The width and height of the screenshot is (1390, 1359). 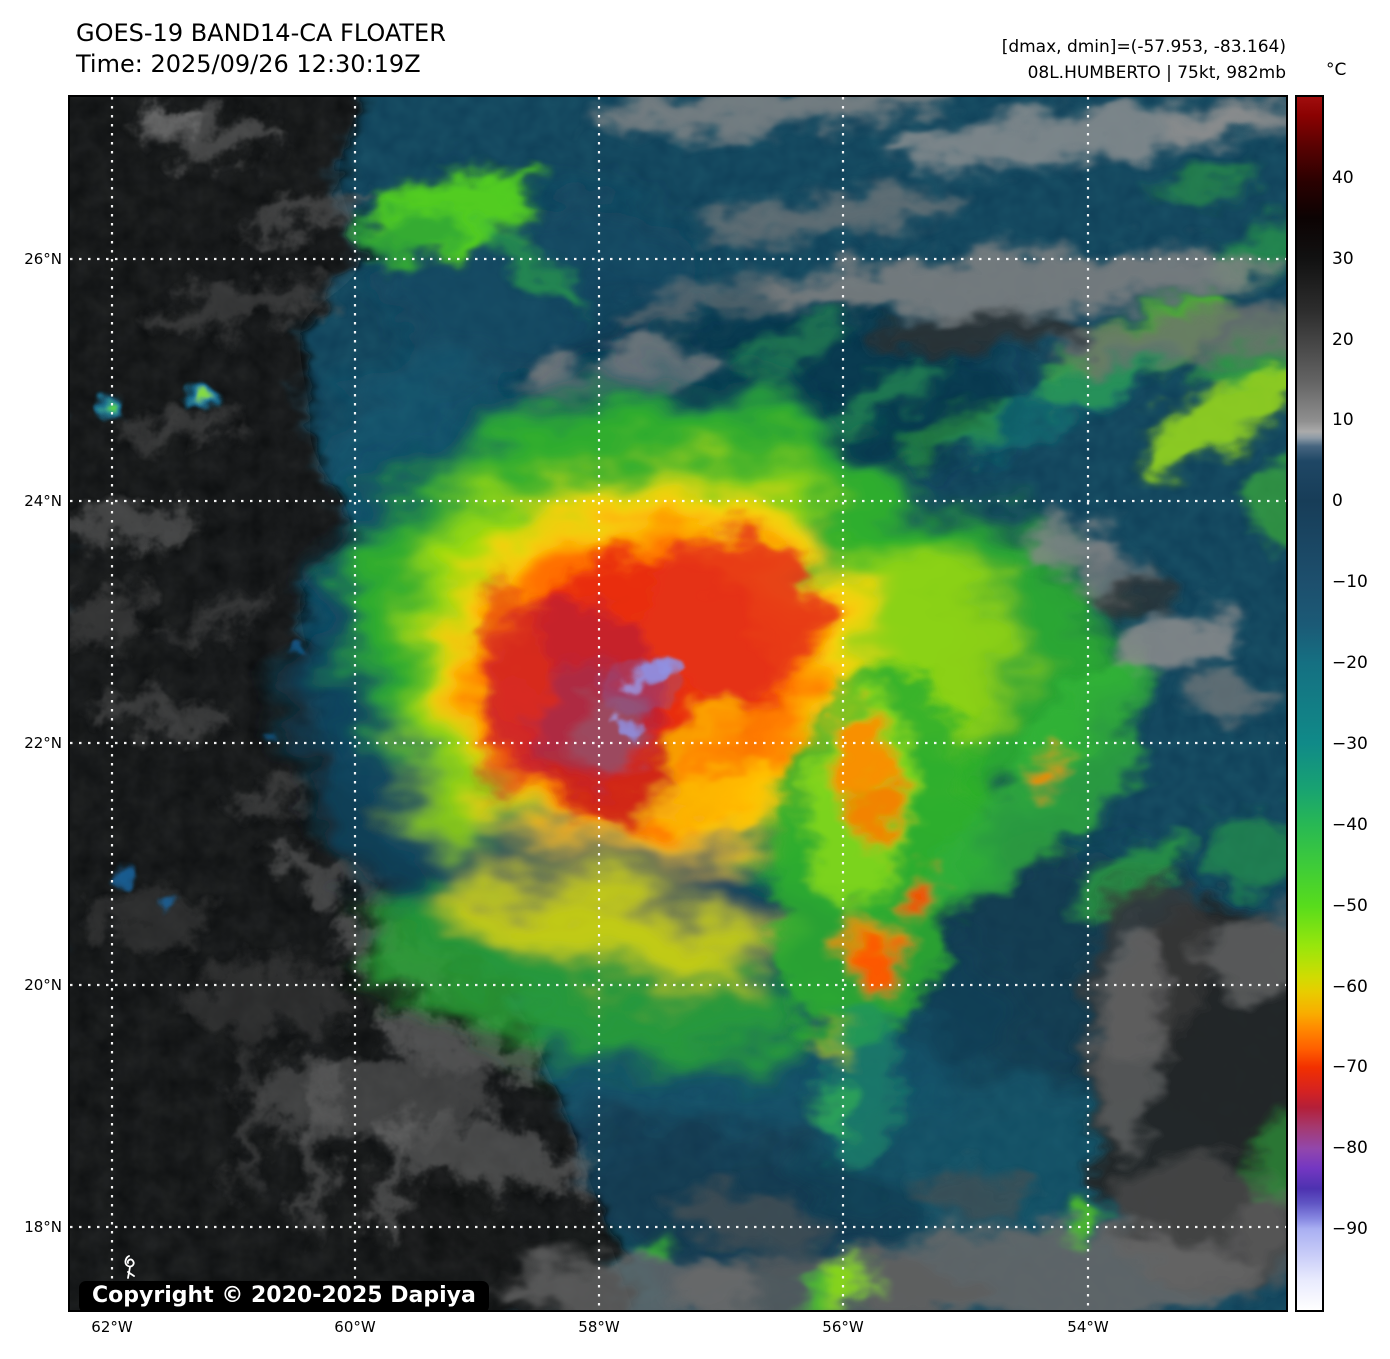 I want to click on colorbar-tick-label: −50, so click(x=1350, y=906).